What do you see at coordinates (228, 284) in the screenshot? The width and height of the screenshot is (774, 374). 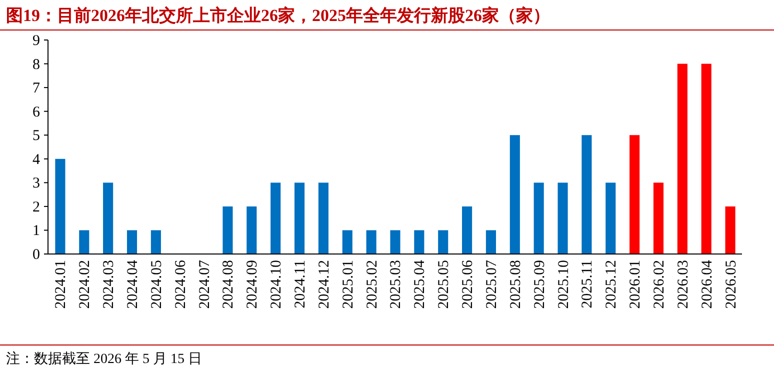 I see `x-tick-label: 2024.08` at bounding box center [228, 284].